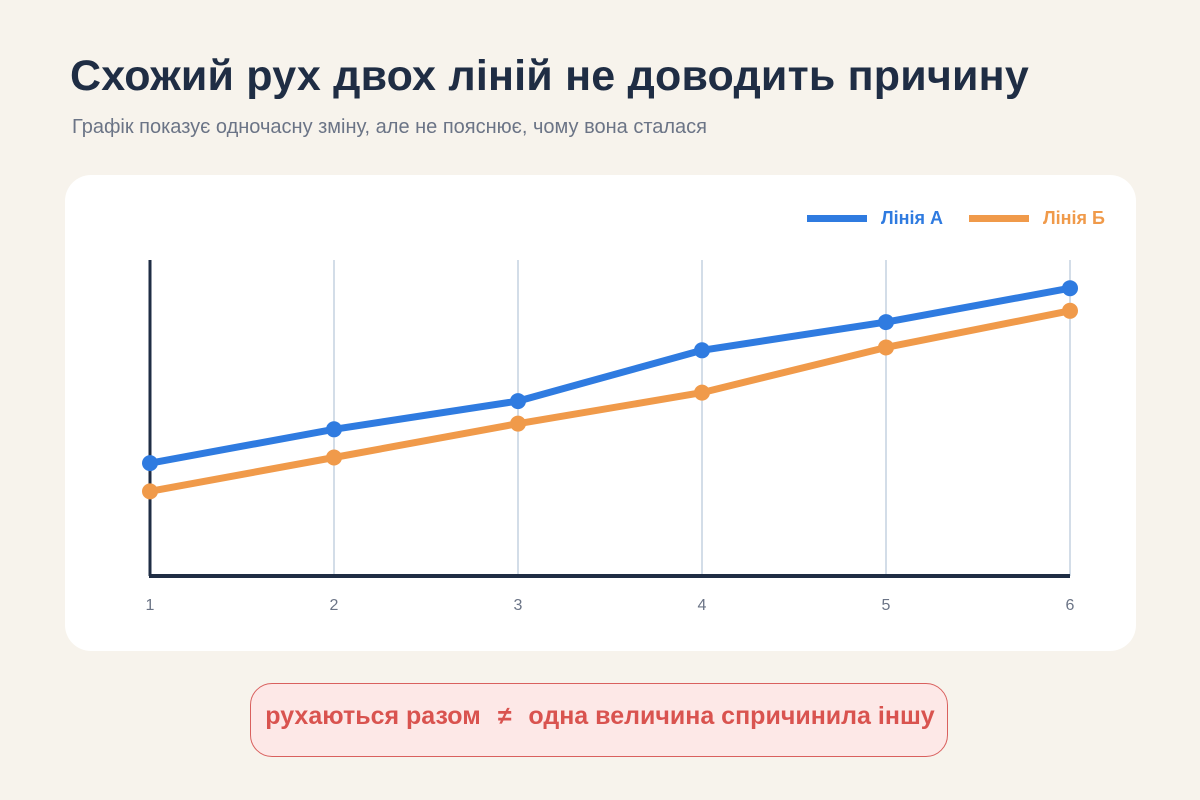 The width and height of the screenshot is (1200, 800). I want to click on conclusion-banner, so click(599, 720).